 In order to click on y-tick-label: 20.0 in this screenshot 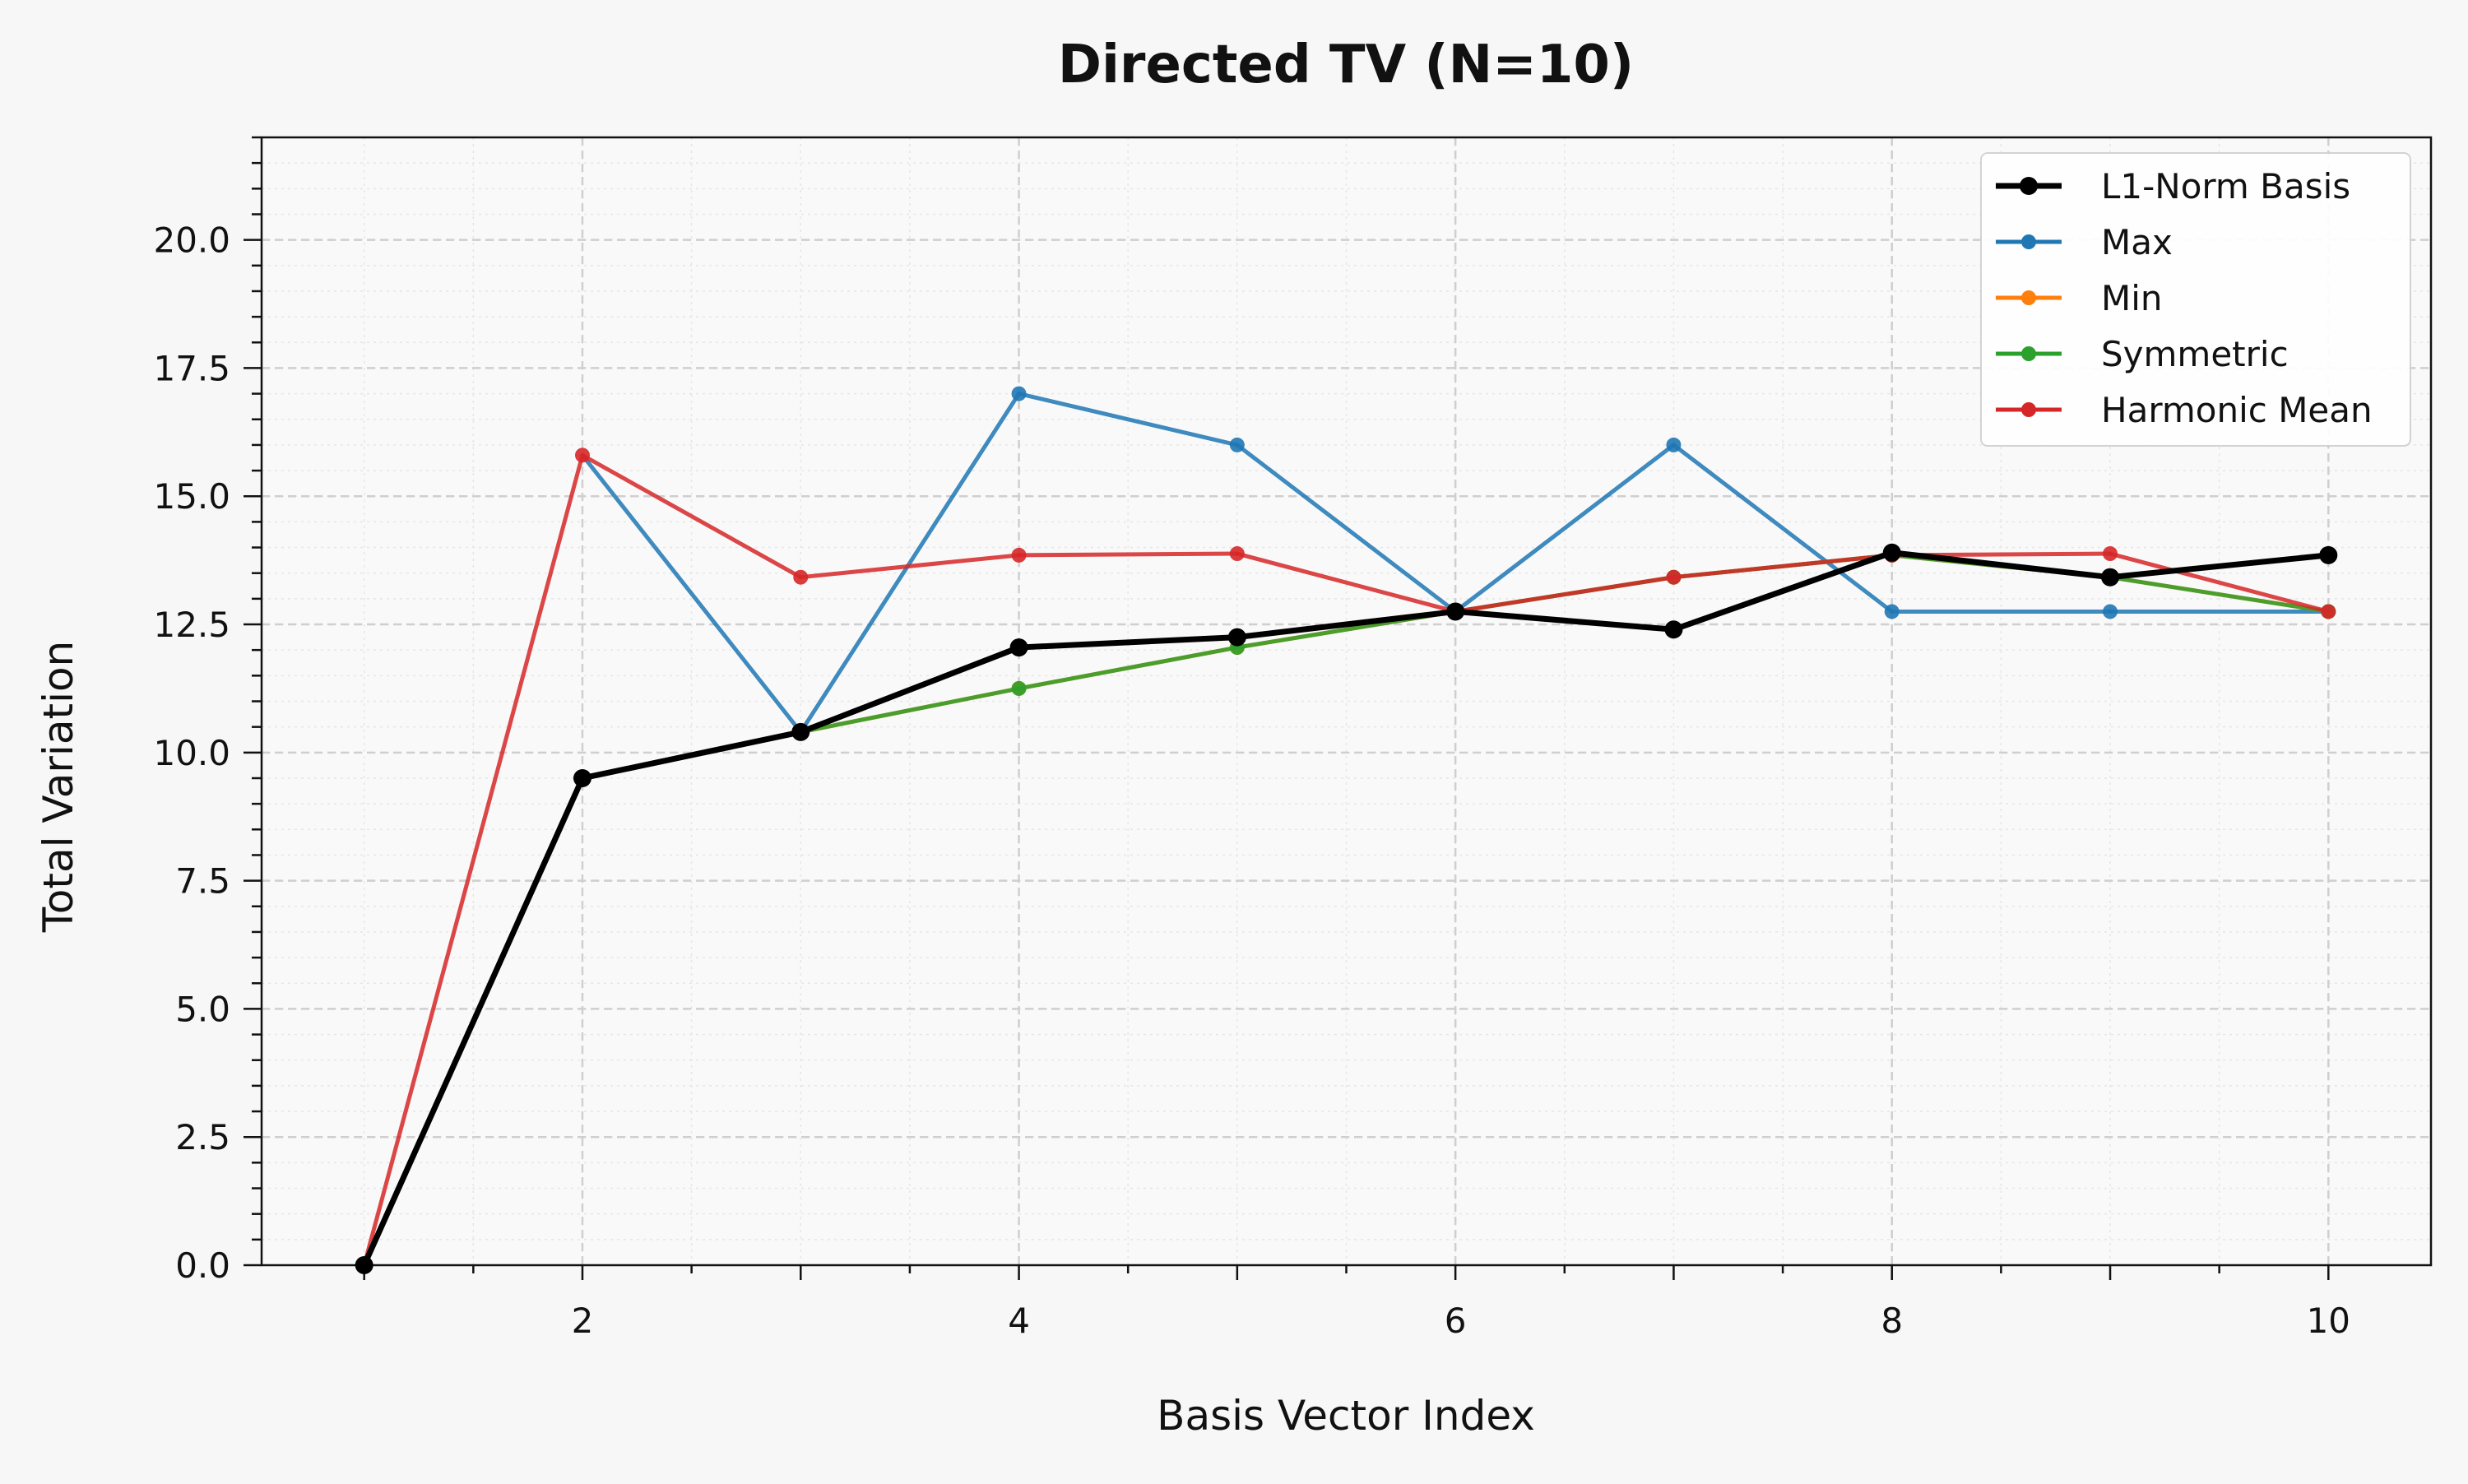, I will do `click(191, 240)`.